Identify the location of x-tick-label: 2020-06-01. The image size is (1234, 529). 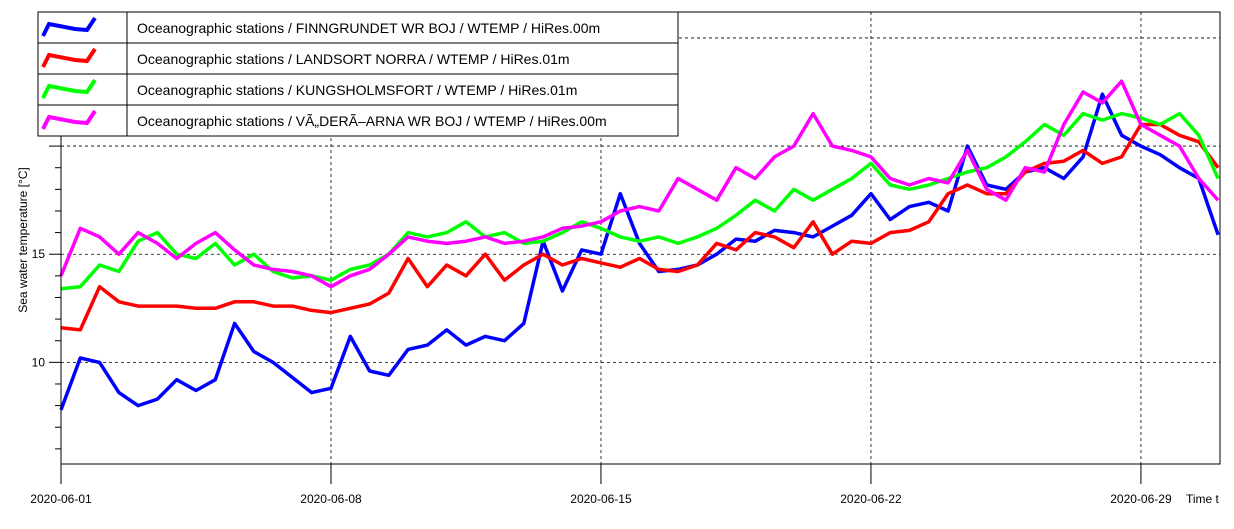
(61, 499).